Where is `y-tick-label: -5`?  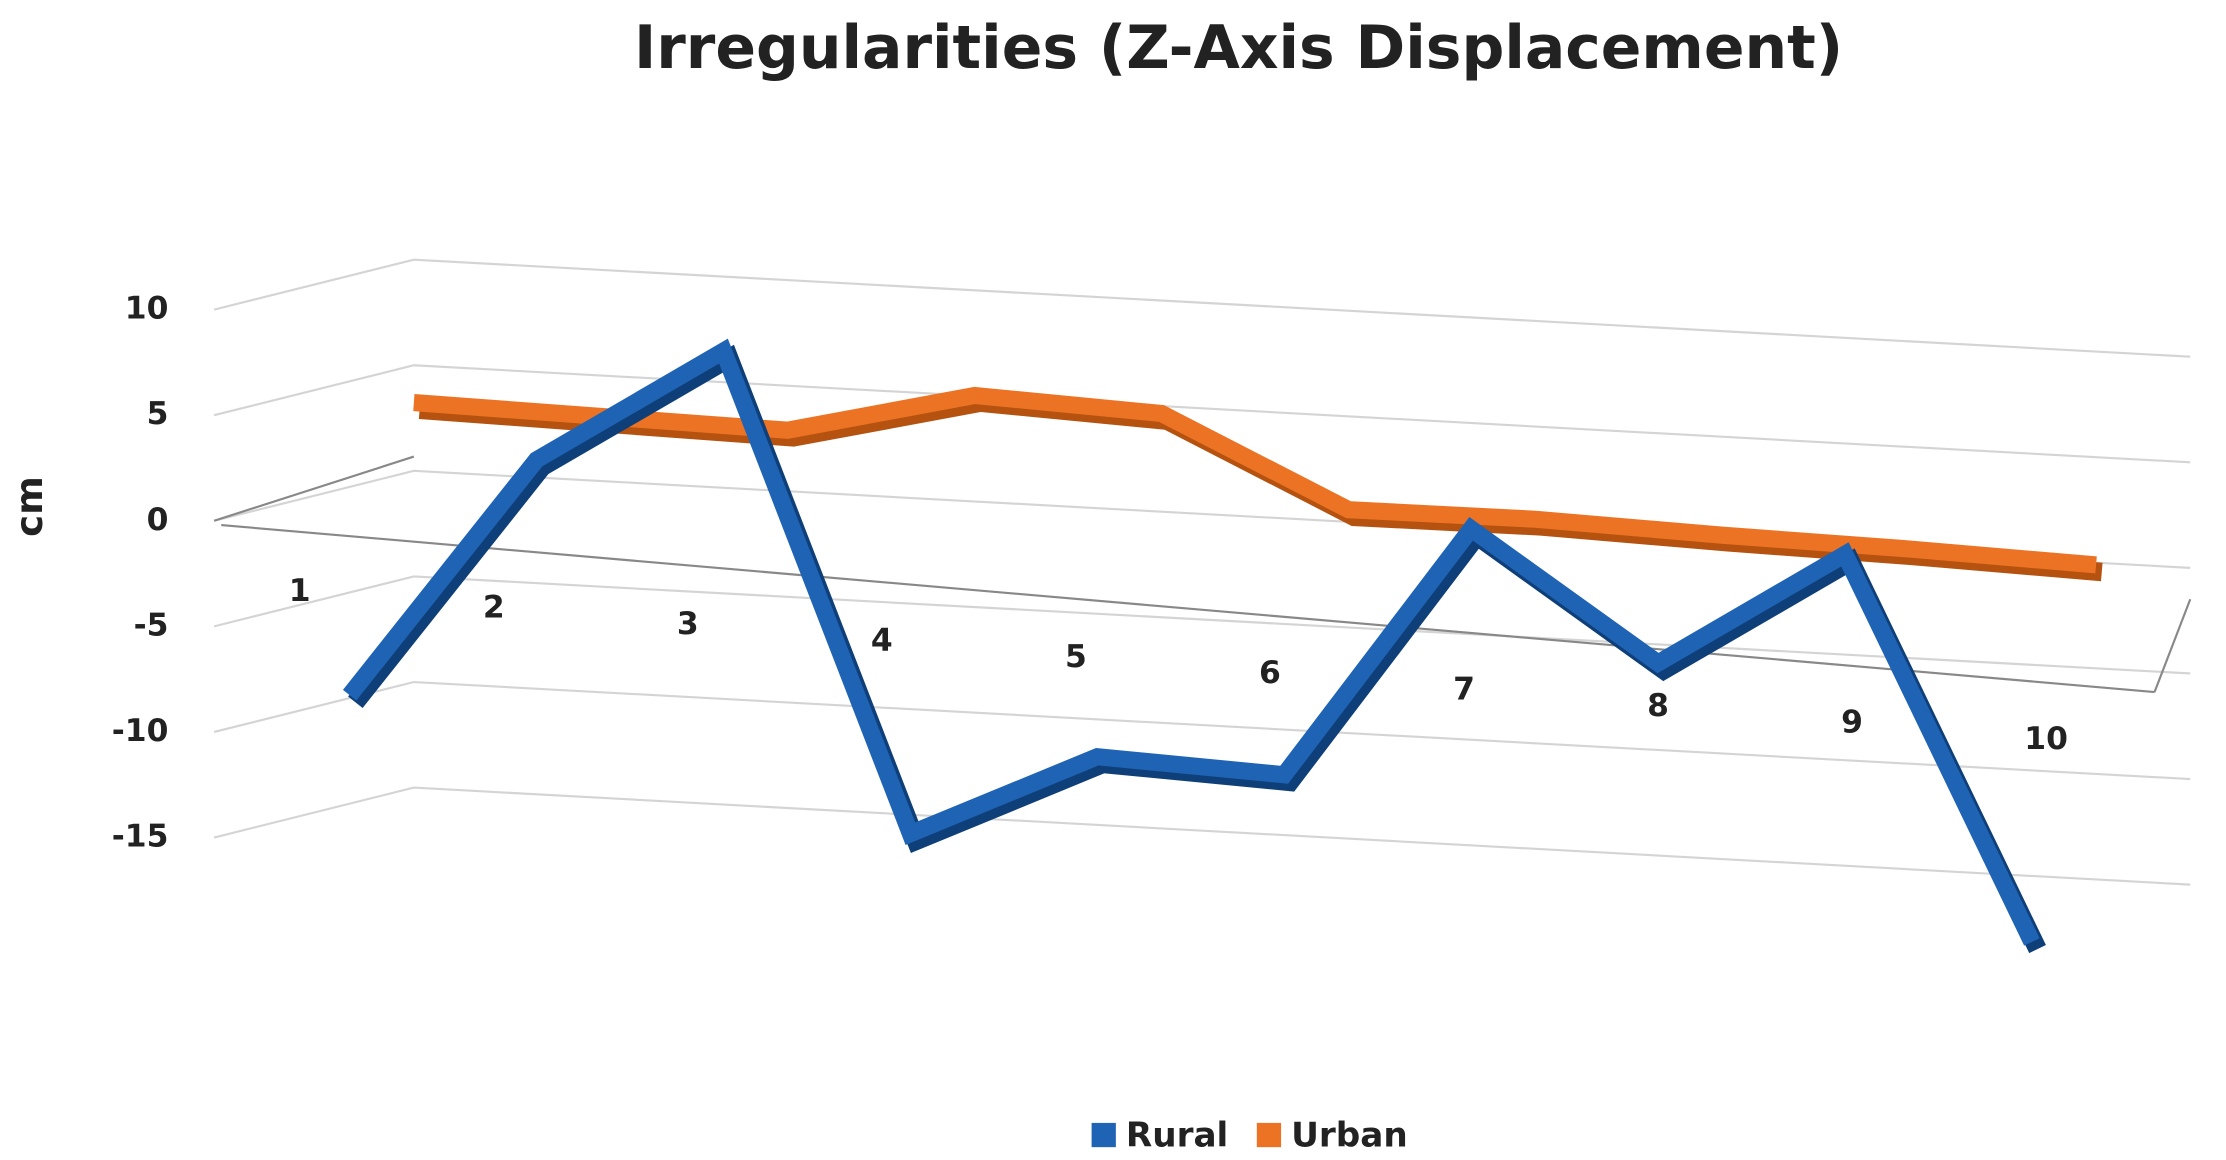
y-tick-label: -5 is located at coordinates (151, 625).